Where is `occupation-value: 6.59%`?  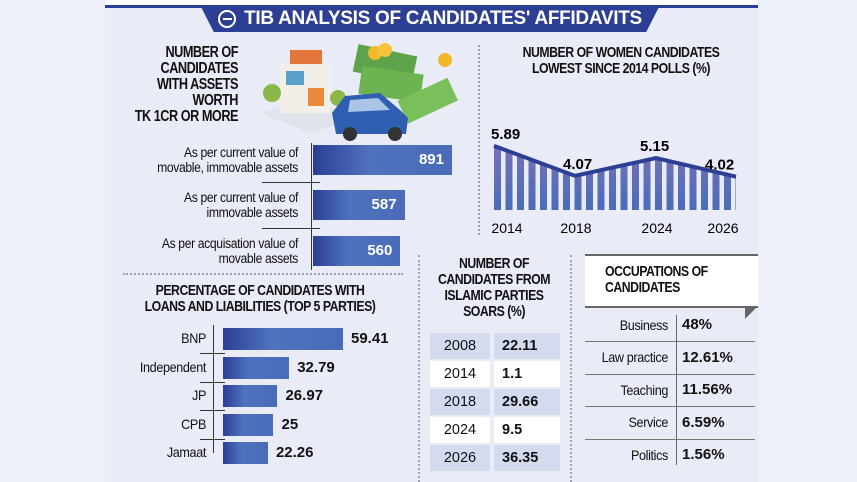
occupation-value: 6.59% is located at coordinates (703, 422).